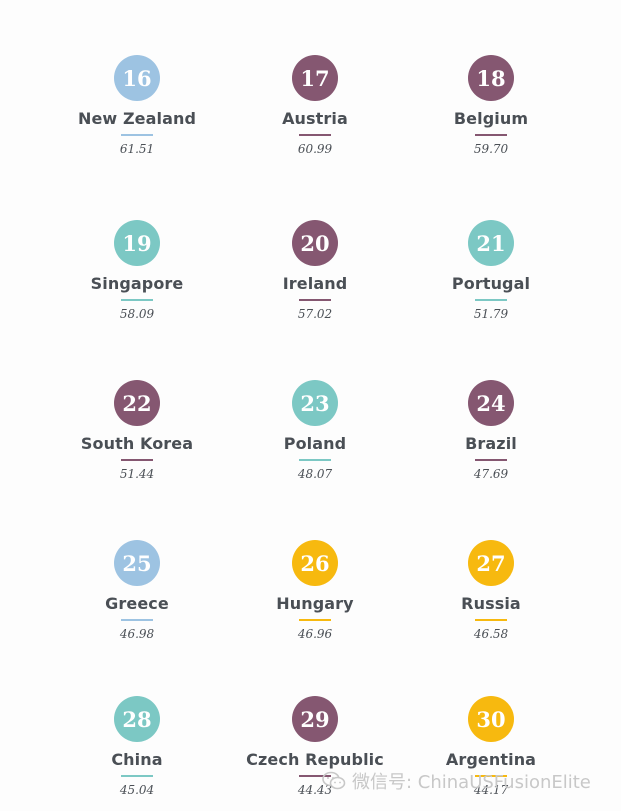 The image size is (621, 811). I want to click on country-name: Poland, so click(315, 443).